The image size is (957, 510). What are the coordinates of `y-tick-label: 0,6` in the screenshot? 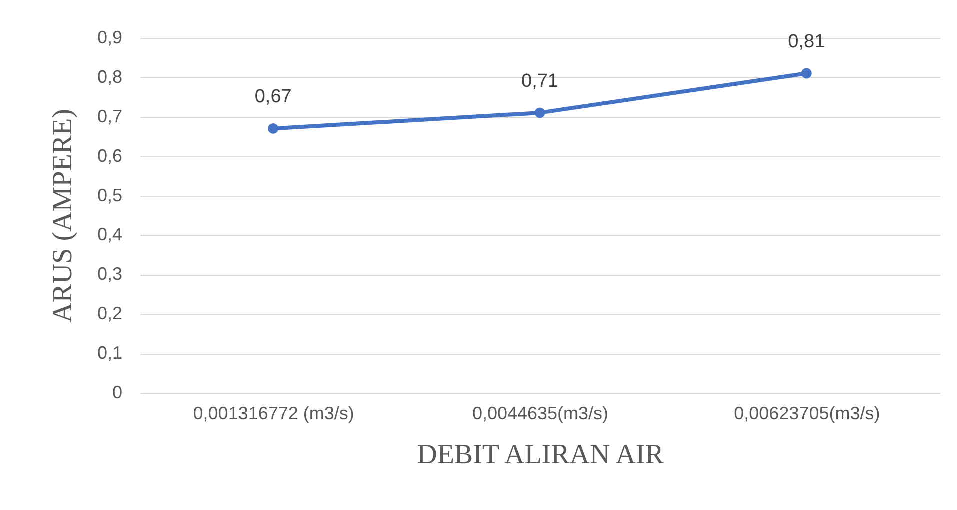 It's located at (109, 156).